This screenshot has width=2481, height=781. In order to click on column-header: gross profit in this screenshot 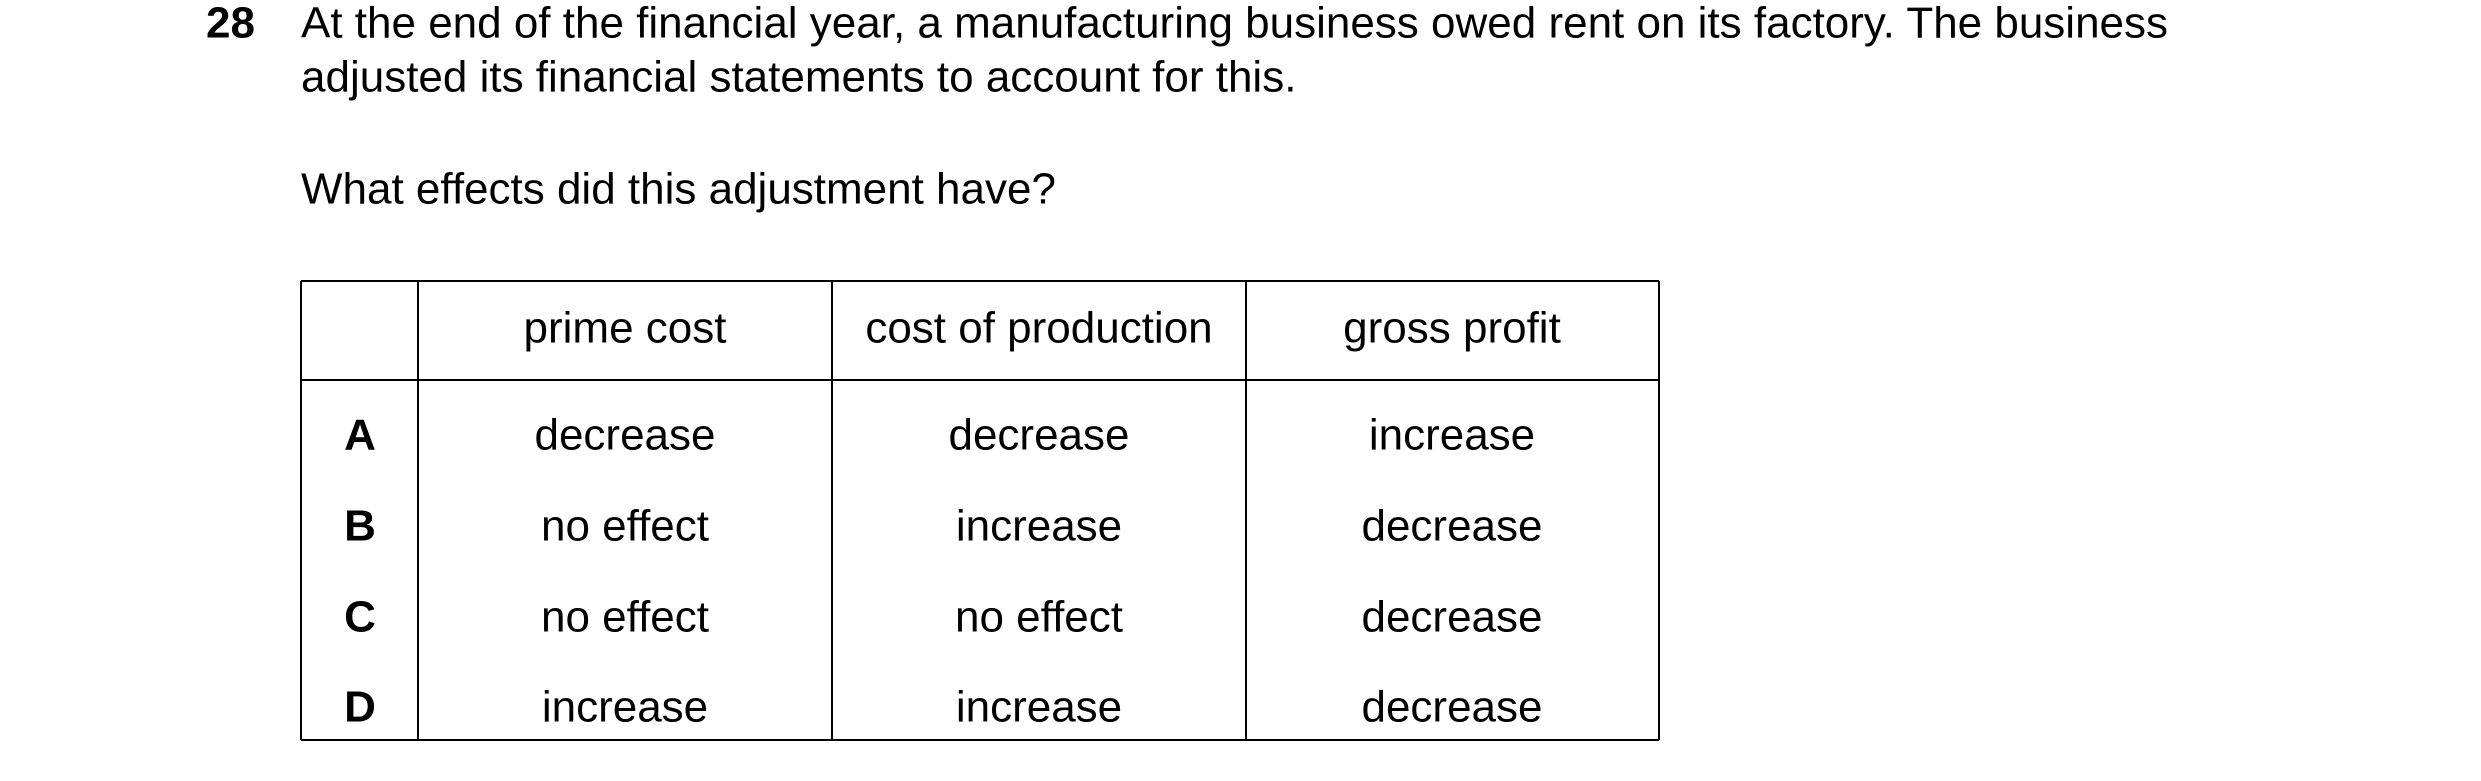, I will do `click(1452, 328)`.